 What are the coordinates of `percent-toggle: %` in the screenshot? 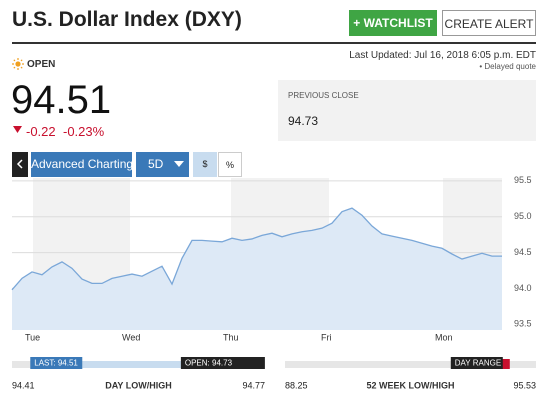 It's located at (230, 164).